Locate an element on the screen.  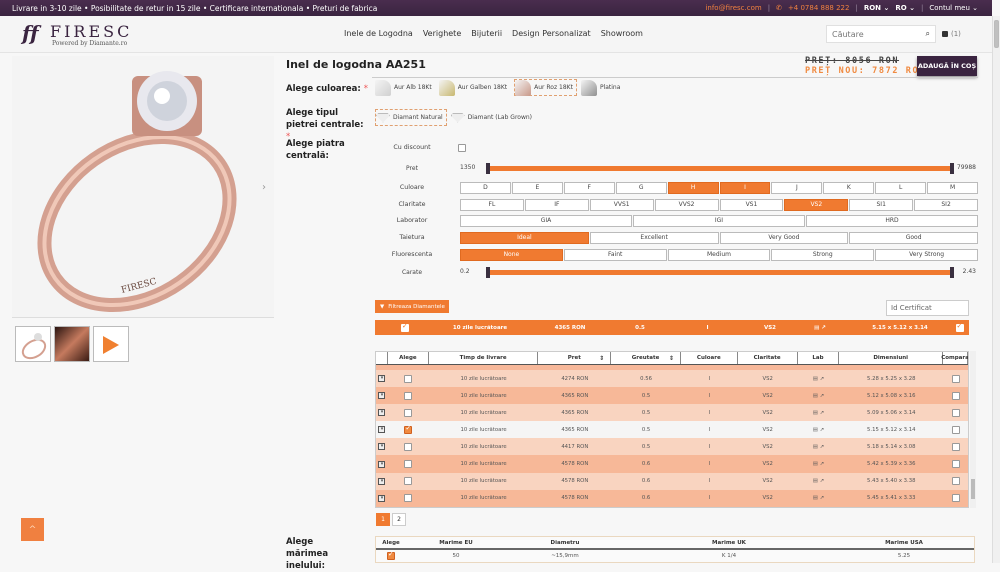
clarity-VS1: VS1 is located at coordinates (751, 204).